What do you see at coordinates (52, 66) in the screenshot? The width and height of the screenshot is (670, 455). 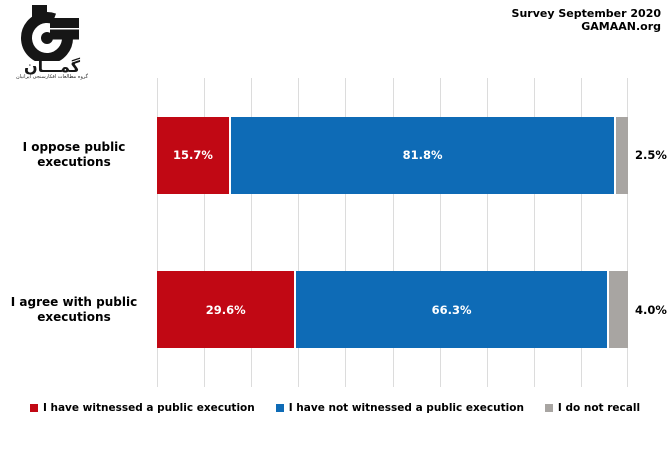 I see `gamaan-wordmark: گمـــان` at bounding box center [52, 66].